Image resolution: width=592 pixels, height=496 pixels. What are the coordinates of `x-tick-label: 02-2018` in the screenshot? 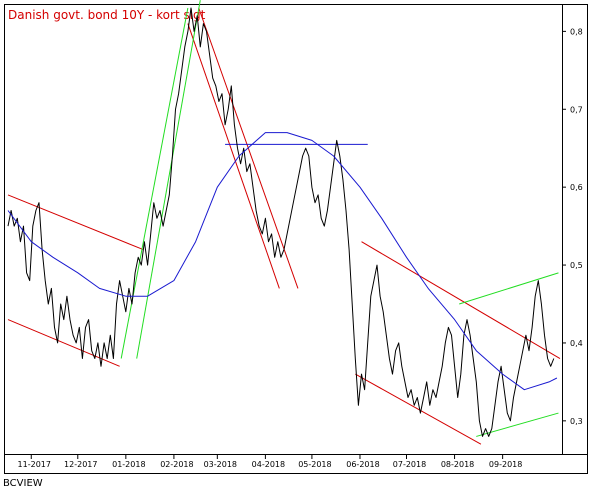 It's located at (176, 464).